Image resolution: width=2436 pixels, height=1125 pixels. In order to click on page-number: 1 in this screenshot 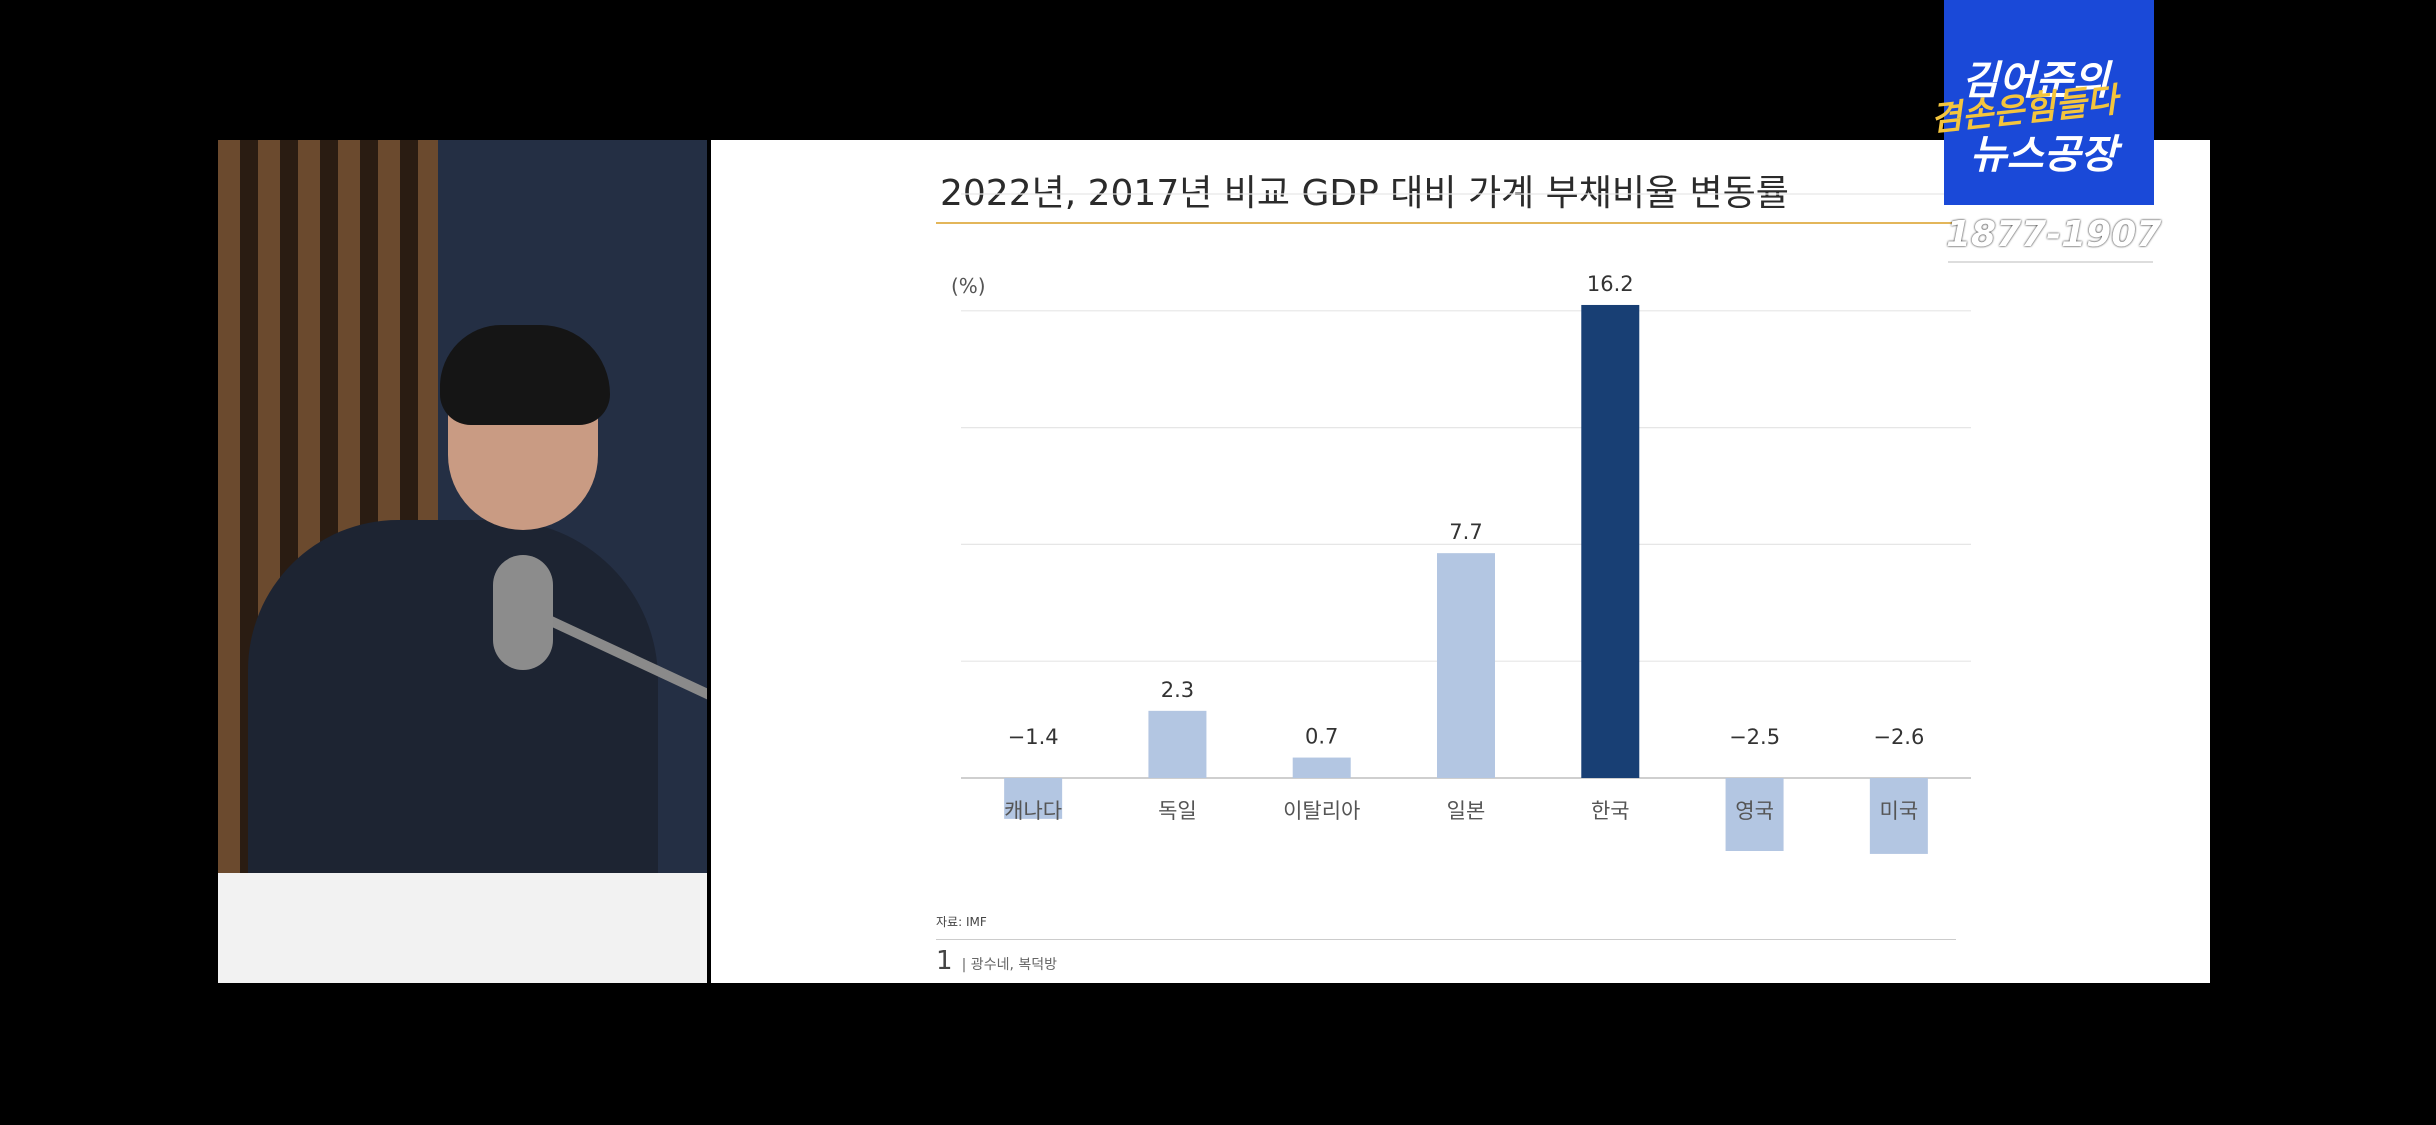, I will do `click(944, 961)`.